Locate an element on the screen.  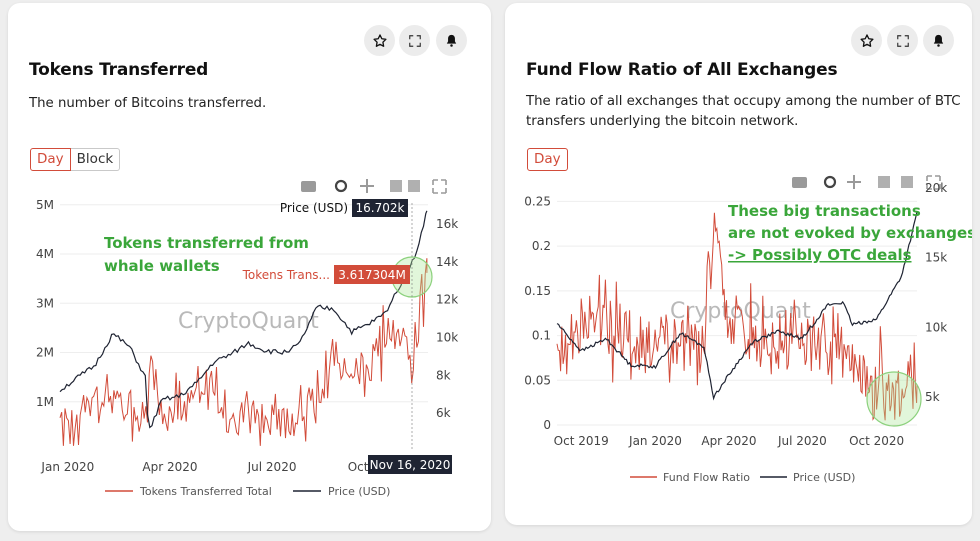
tooltip-tokens-box is located at coordinates (372, 274).